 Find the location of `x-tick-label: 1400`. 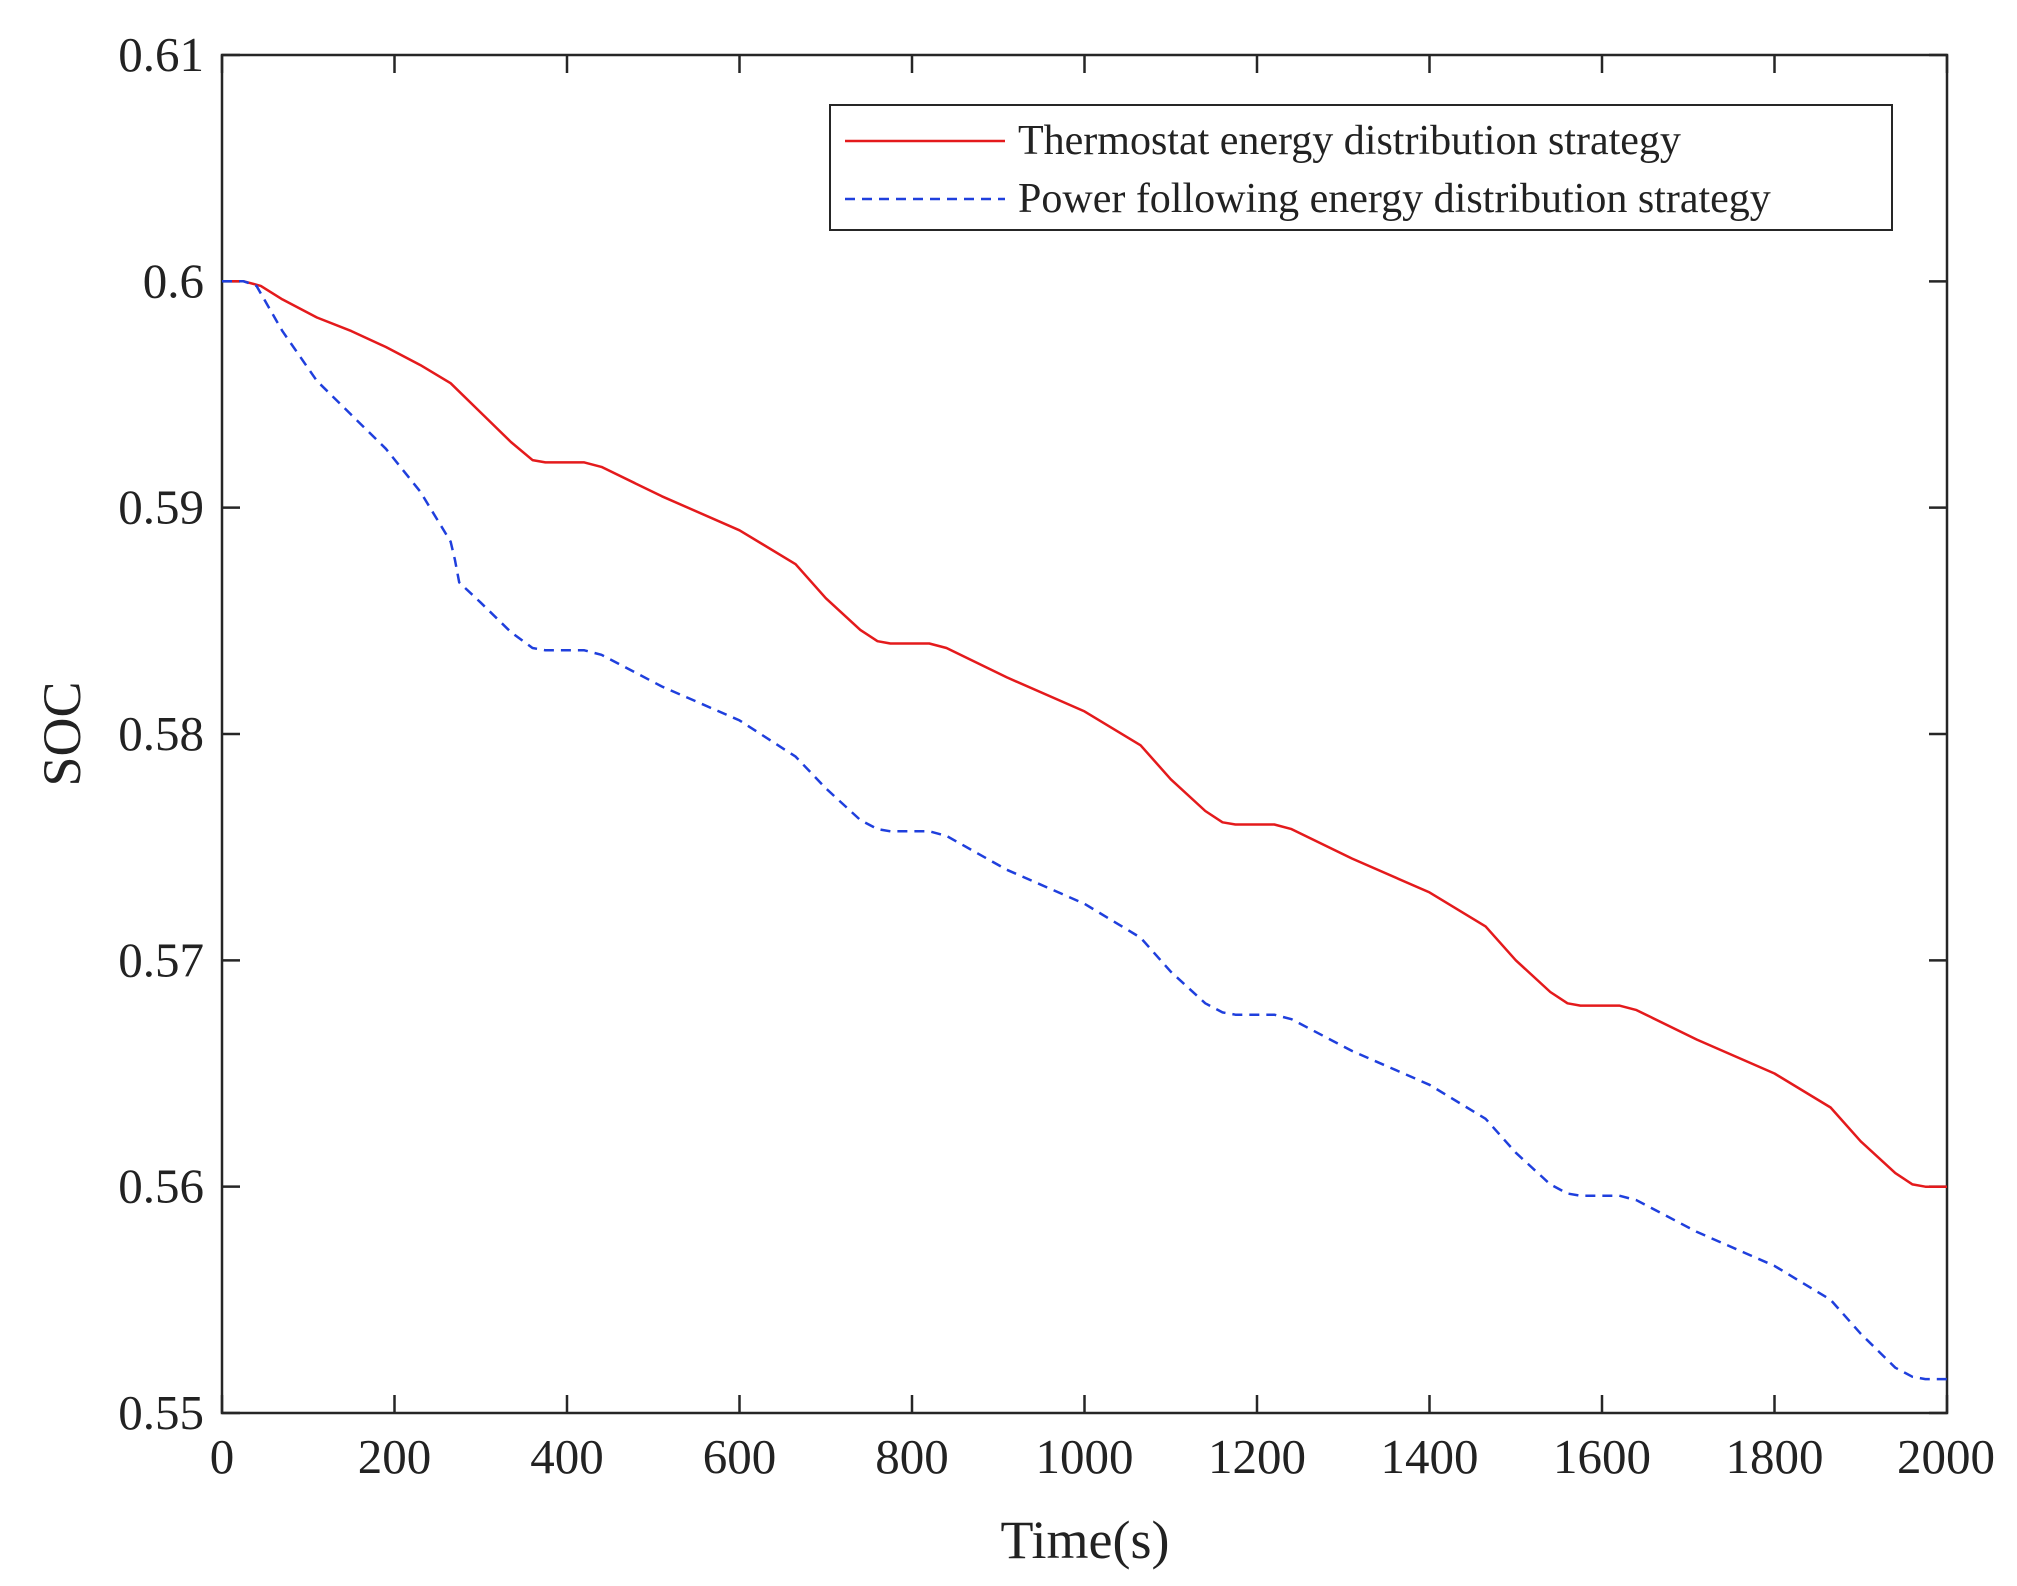

x-tick-label: 1400 is located at coordinates (1430, 1456).